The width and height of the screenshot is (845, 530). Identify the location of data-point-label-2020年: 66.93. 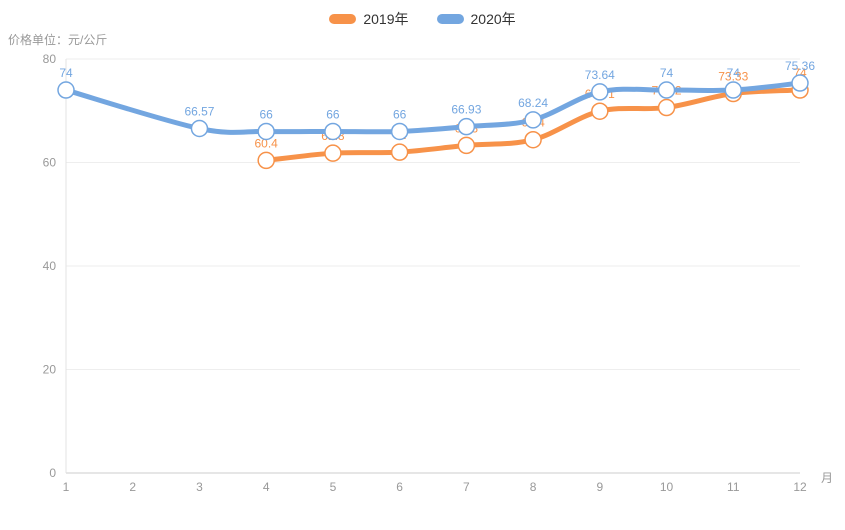
(466, 110).